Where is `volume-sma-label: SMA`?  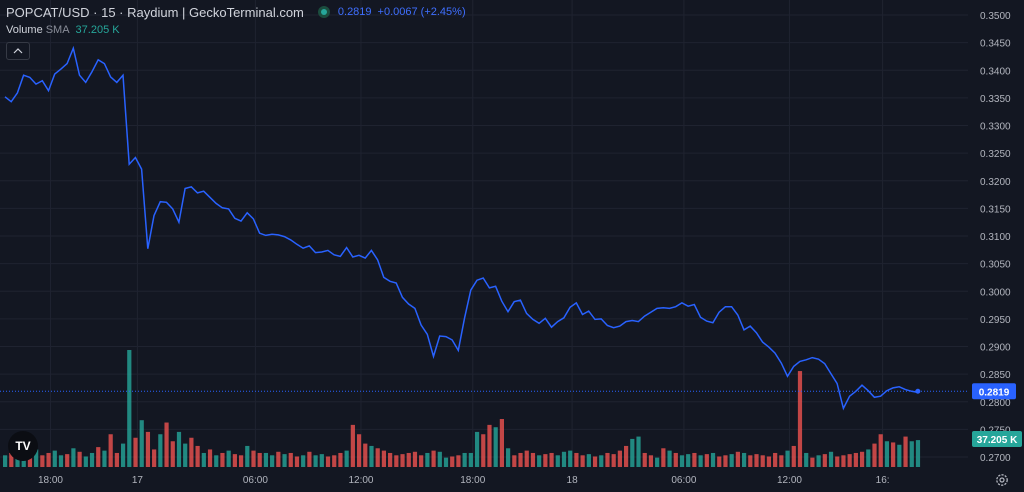 volume-sma-label: SMA is located at coordinates (57, 30).